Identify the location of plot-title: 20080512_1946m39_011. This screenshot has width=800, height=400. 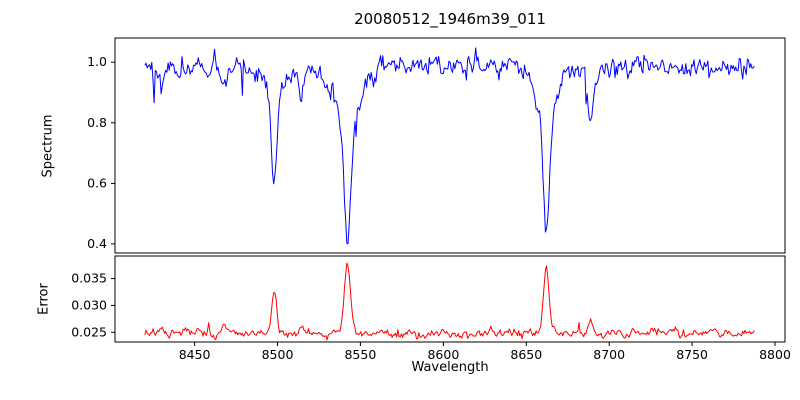
(450, 19).